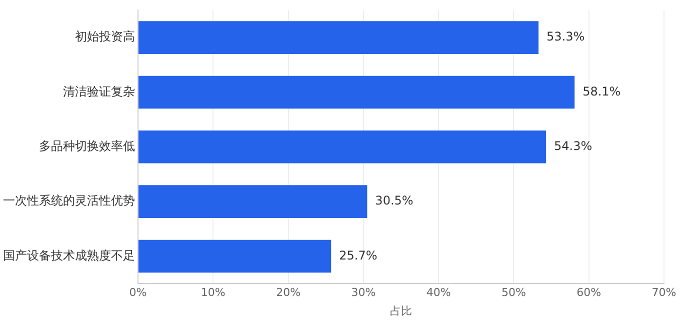  I want to click on x-tick-label: 20%, so click(288, 293).